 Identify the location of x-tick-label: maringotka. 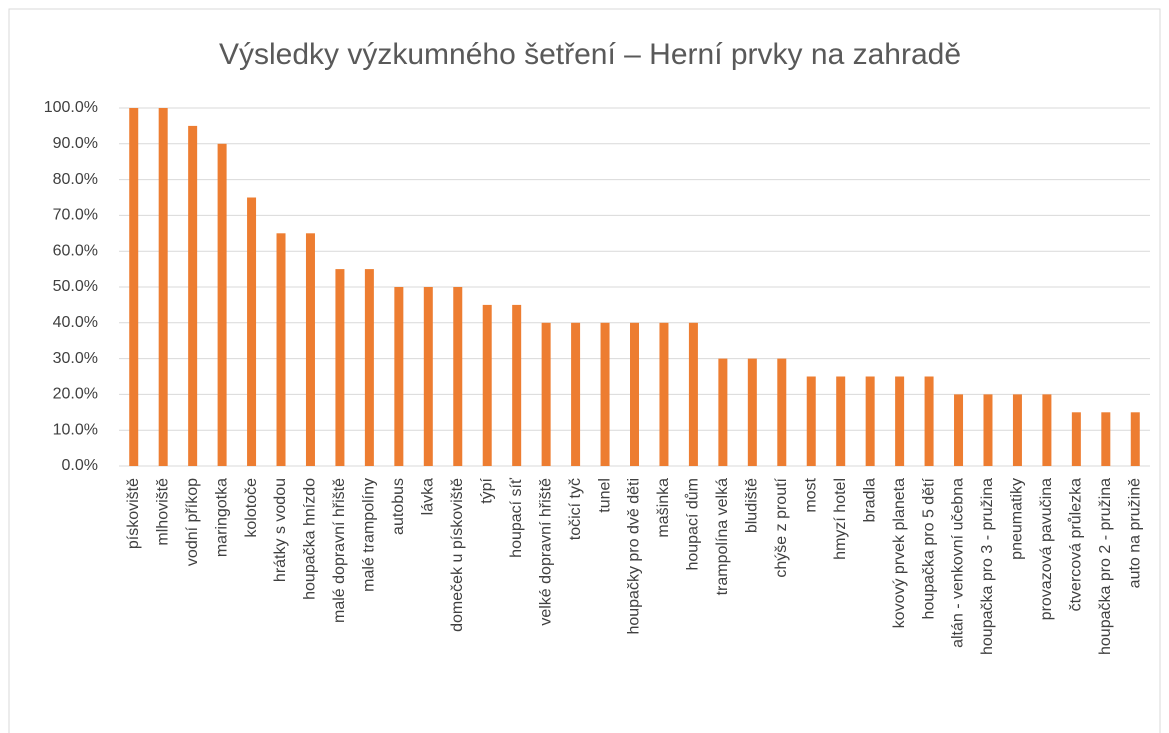
(221, 517).